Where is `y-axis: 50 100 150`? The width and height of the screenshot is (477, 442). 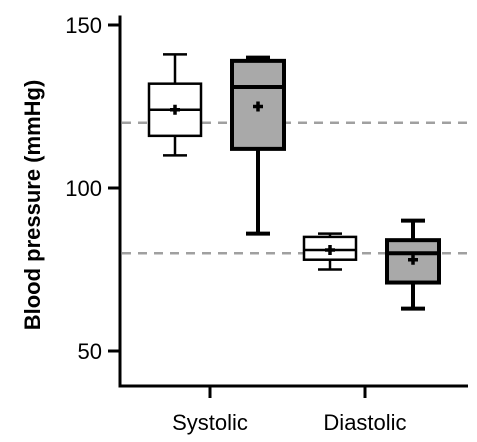
y-axis: 50 100 150 is located at coordinates (93, 200).